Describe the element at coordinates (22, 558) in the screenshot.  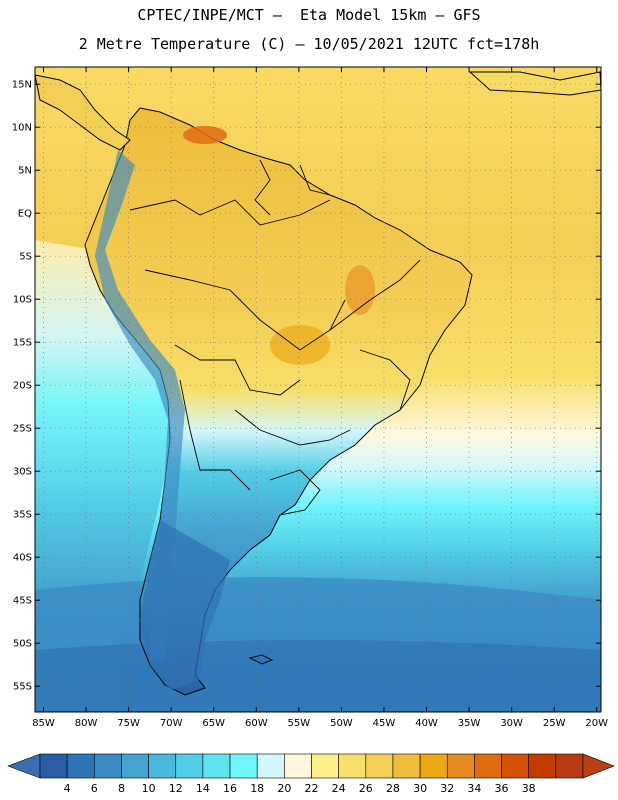
I see `latitude-label: 40S` at that location.